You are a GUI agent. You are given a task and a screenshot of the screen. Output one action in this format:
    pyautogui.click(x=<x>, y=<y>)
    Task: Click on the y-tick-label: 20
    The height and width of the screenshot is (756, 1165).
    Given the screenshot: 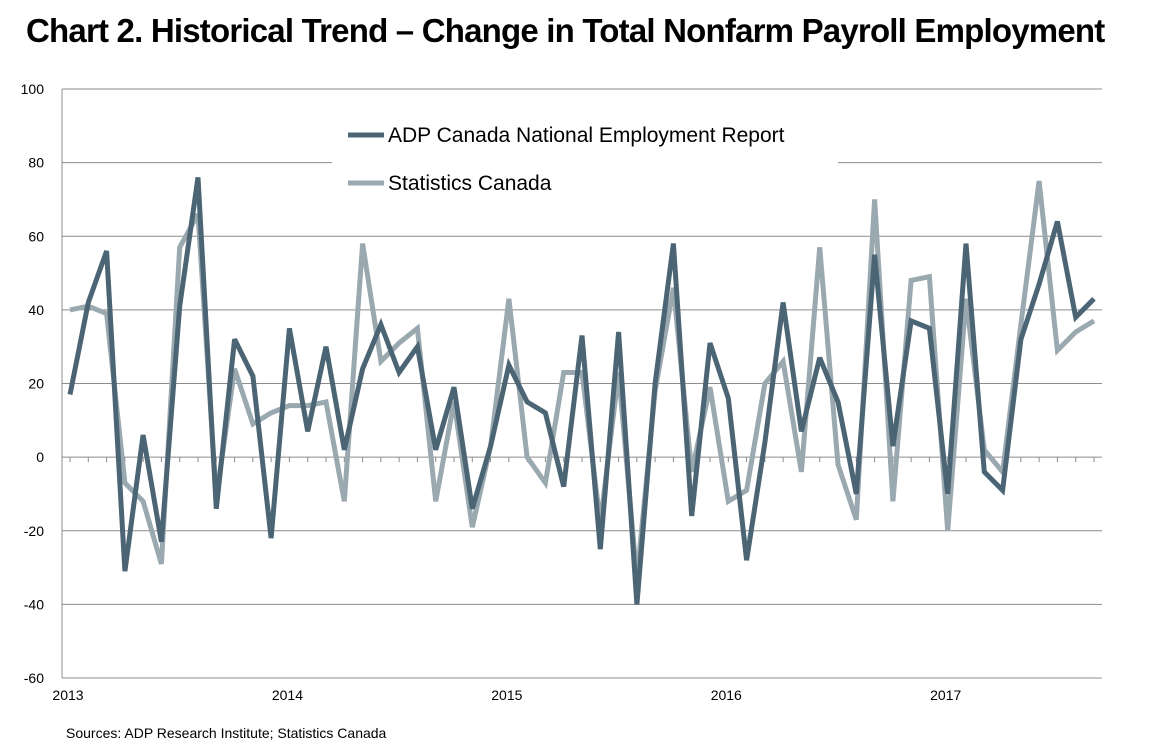 What is the action you would take?
    pyautogui.click(x=36, y=384)
    